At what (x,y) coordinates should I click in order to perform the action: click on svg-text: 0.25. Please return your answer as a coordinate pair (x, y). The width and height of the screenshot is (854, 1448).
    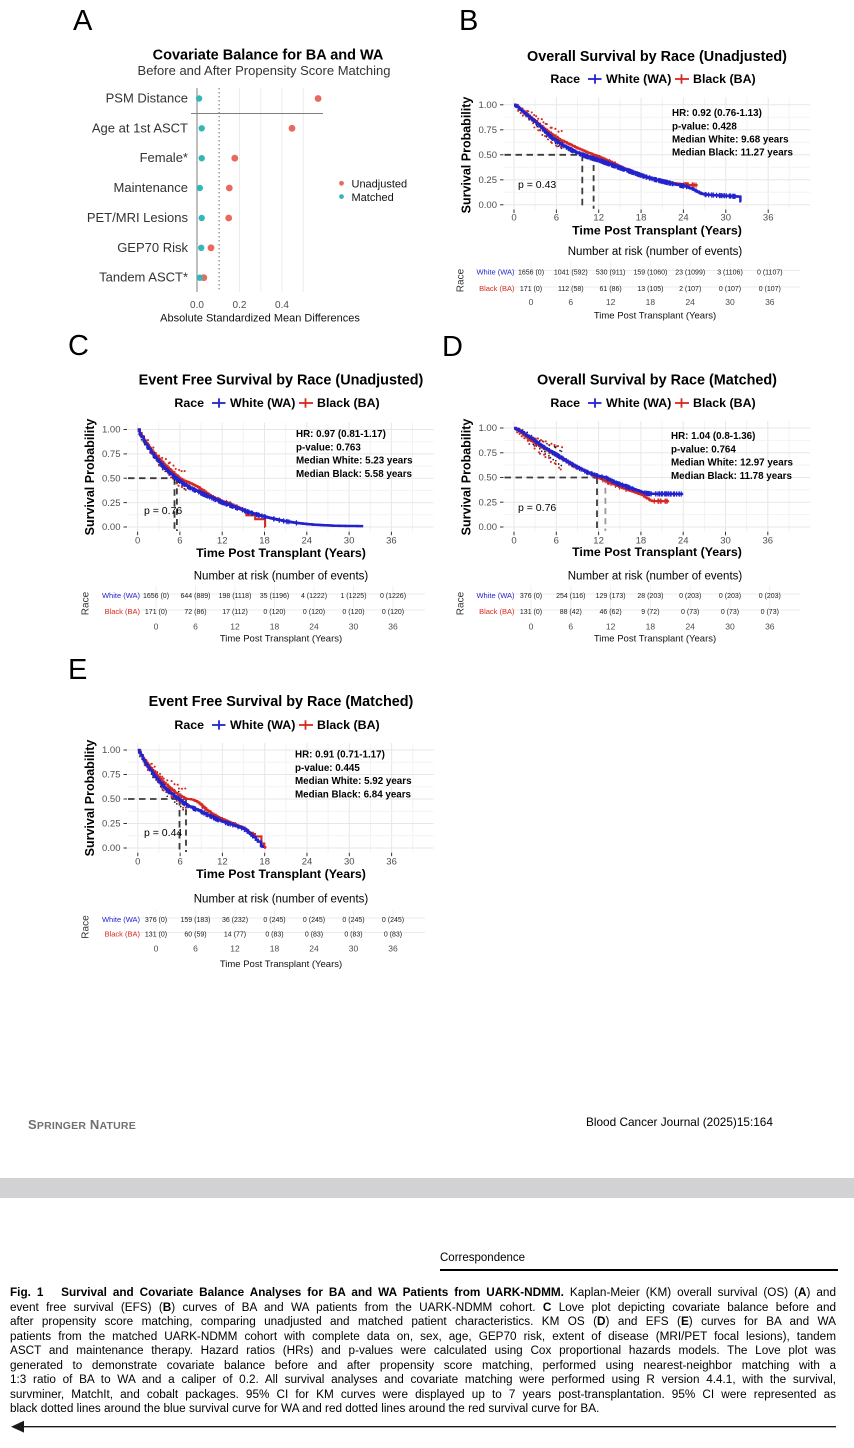
    Looking at the image, I should click on (488, 180).